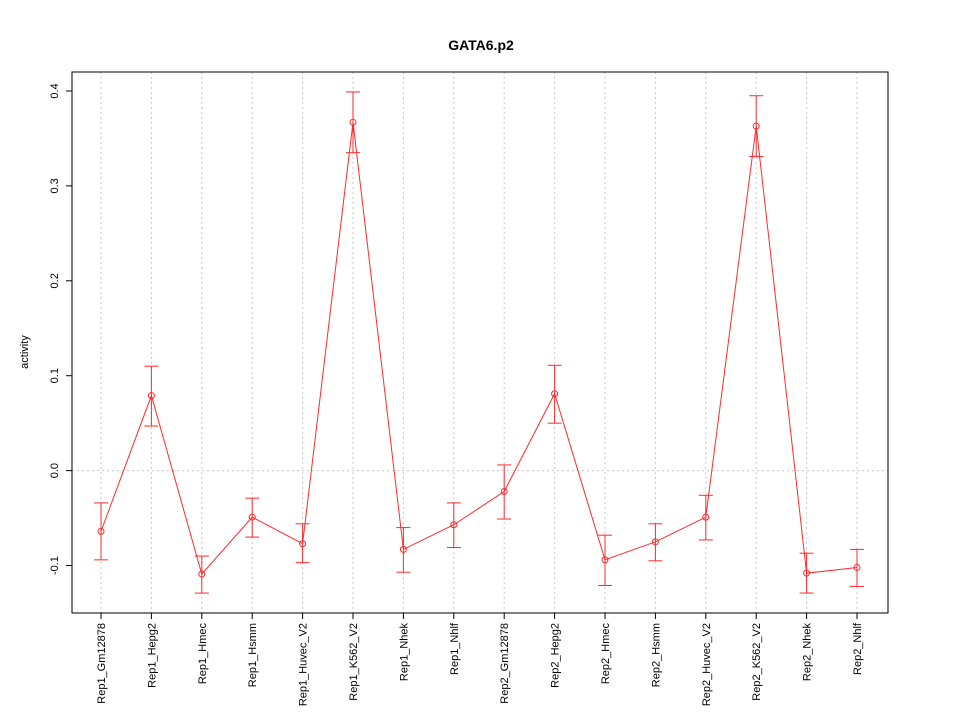  Describe the element at coordinates (25, 352) in the screenshot. I see `y-axis-label: activity` at that location.